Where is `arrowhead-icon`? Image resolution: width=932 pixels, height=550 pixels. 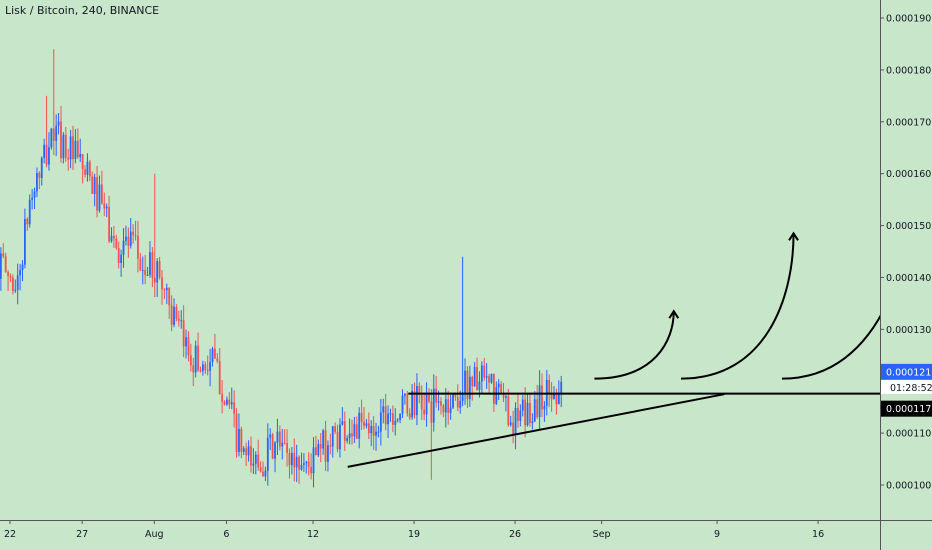
arrowhead-icon is located at coordinates (793, 236).